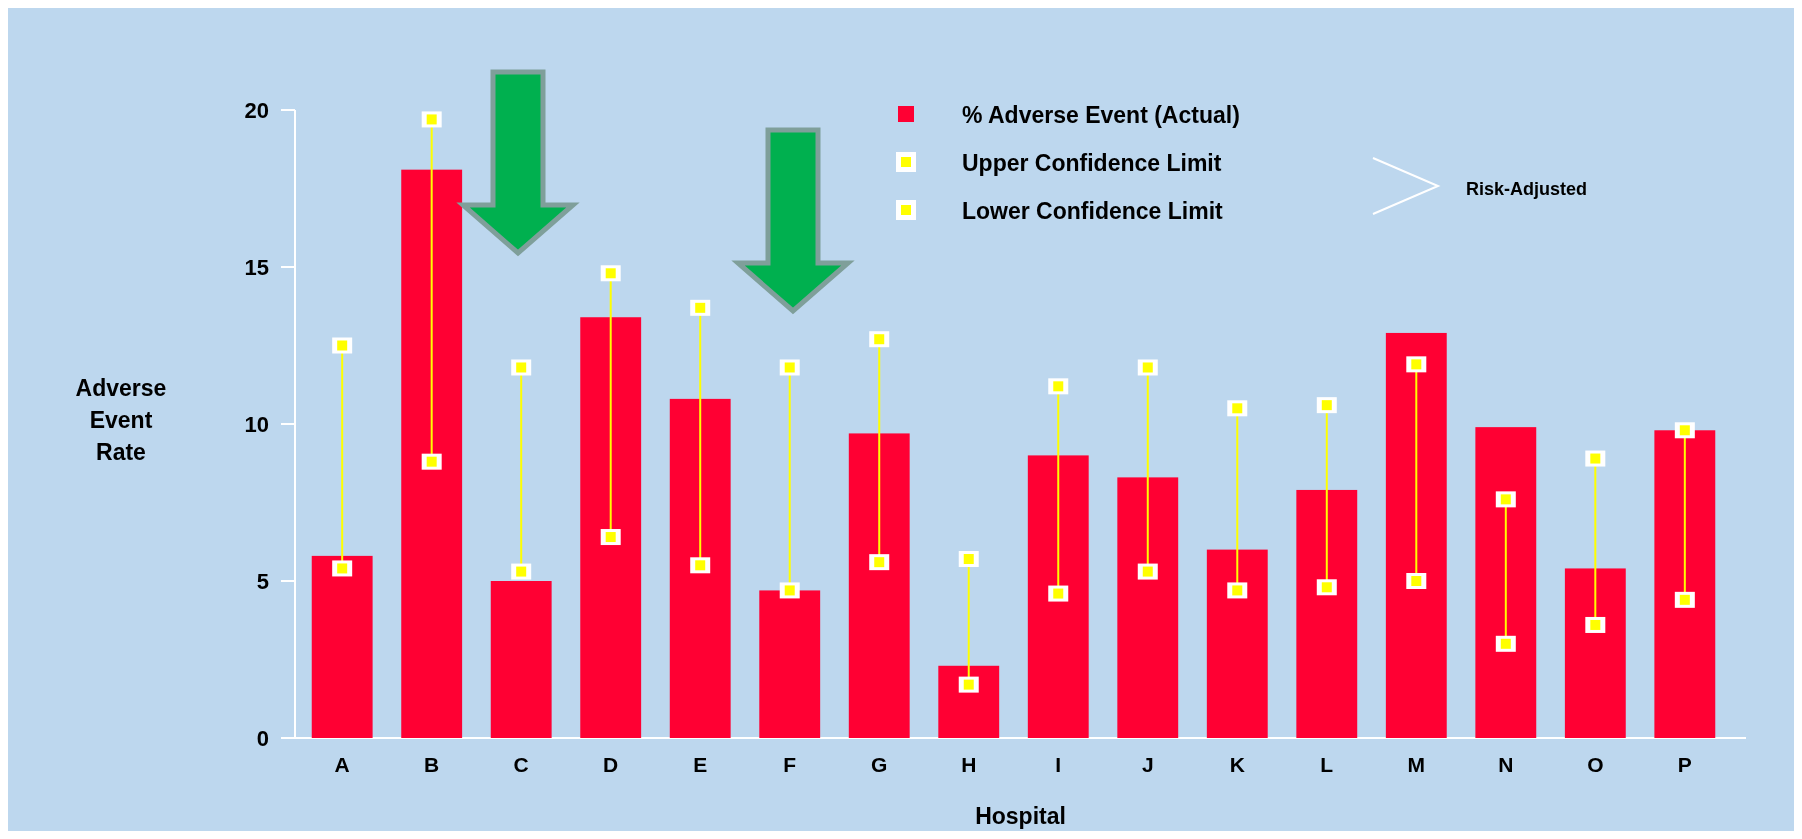 The height and width of the screenshot is (839, 1802). I want to click on x-tick-label: H, so click(969, 764).